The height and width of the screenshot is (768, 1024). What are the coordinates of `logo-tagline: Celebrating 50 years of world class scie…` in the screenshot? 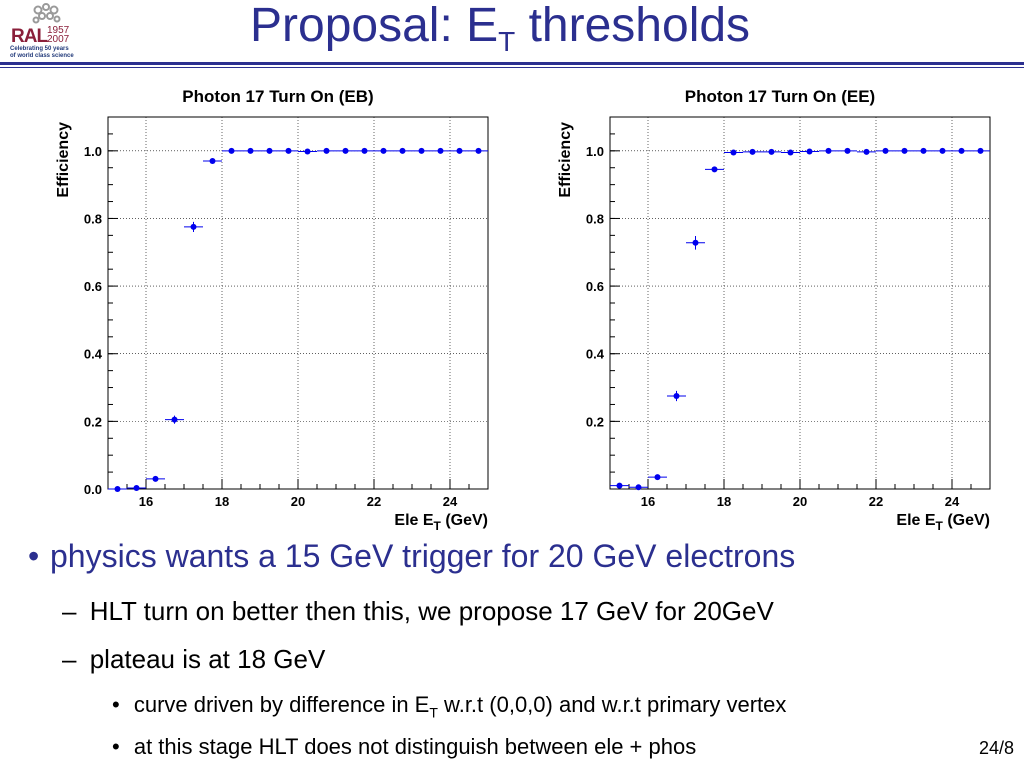 It's located at (42, 53).